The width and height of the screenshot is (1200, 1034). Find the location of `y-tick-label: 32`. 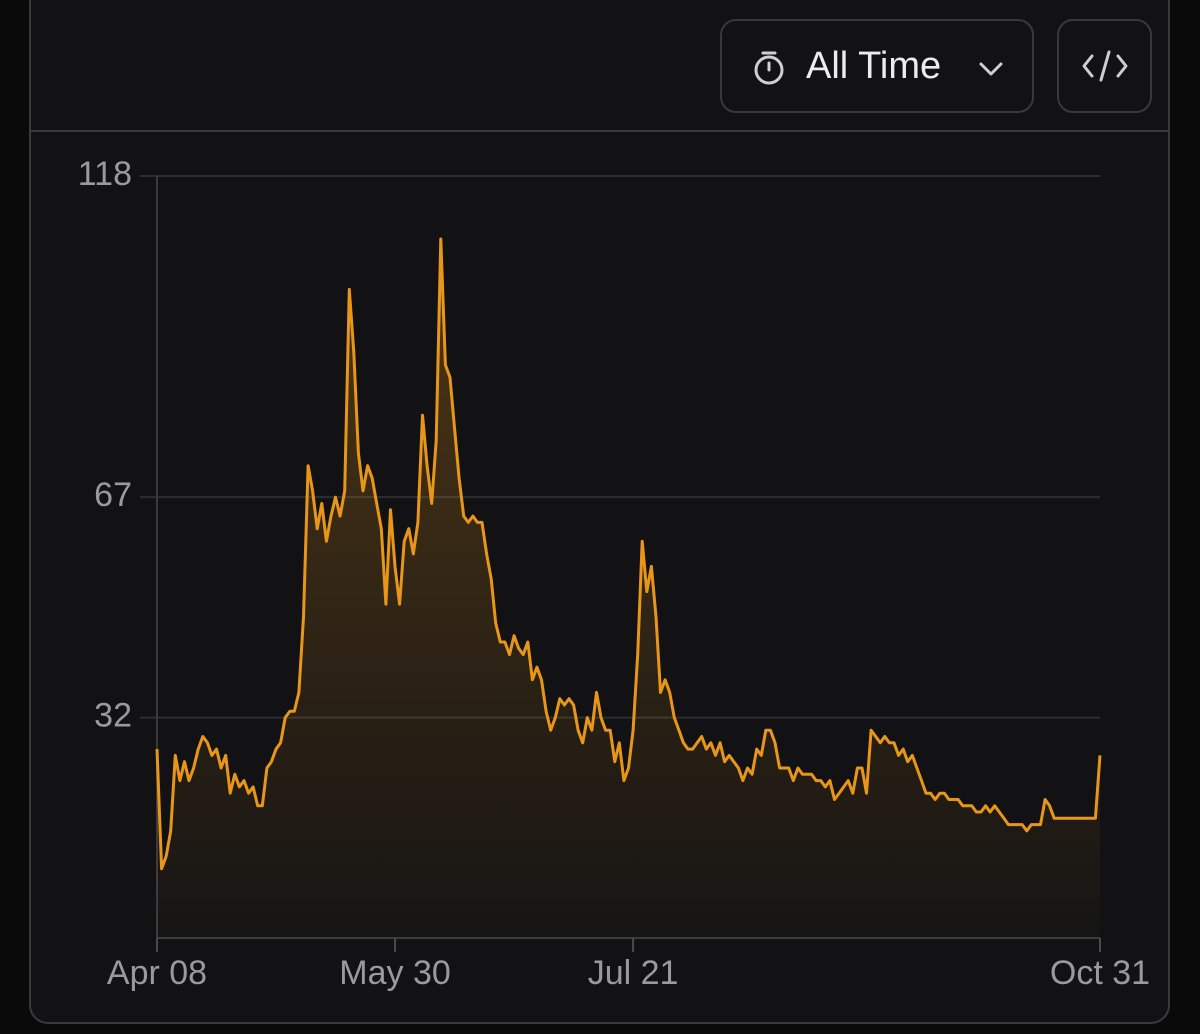

y-tick-label: 32 is located at coordinates (113, 716).